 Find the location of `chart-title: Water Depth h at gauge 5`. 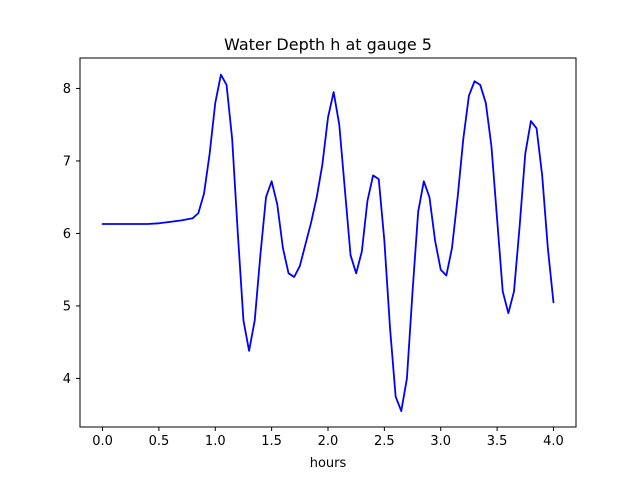

chart-title: Water Depth h at gauge 5 is located at coordinates (328, 44).